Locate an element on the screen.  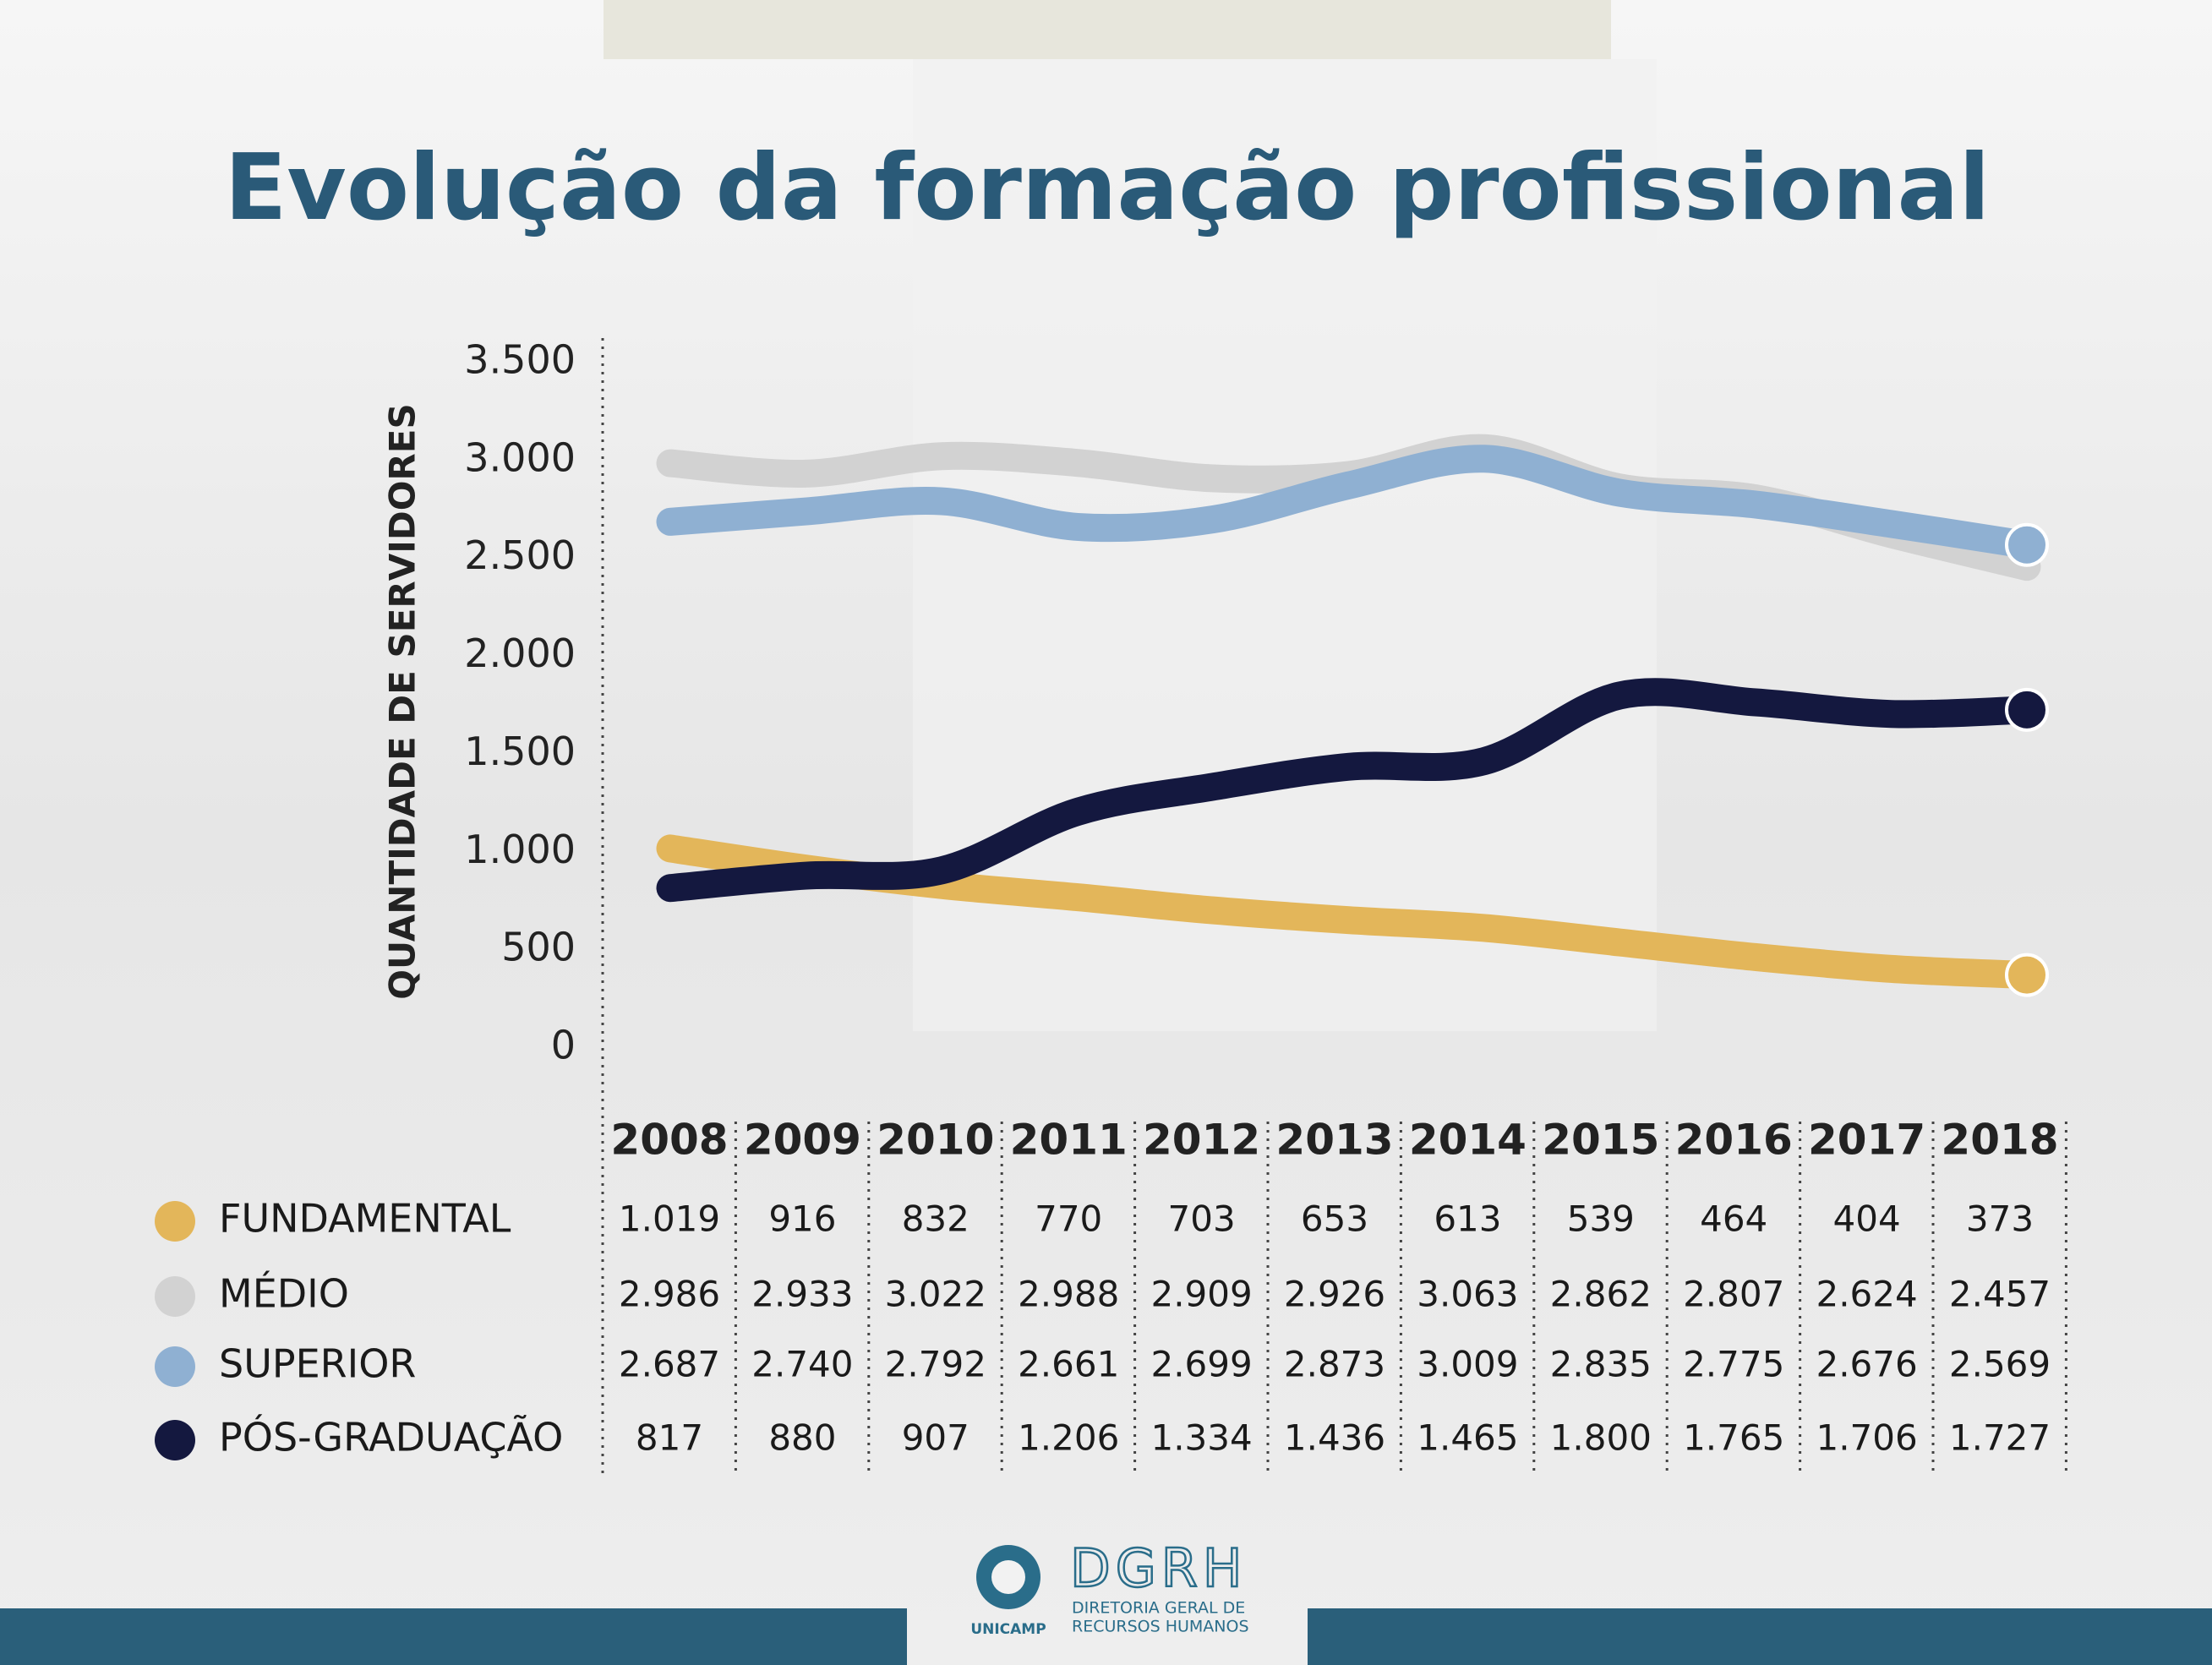
logo-icon is located at coordinates (1008, 1577).